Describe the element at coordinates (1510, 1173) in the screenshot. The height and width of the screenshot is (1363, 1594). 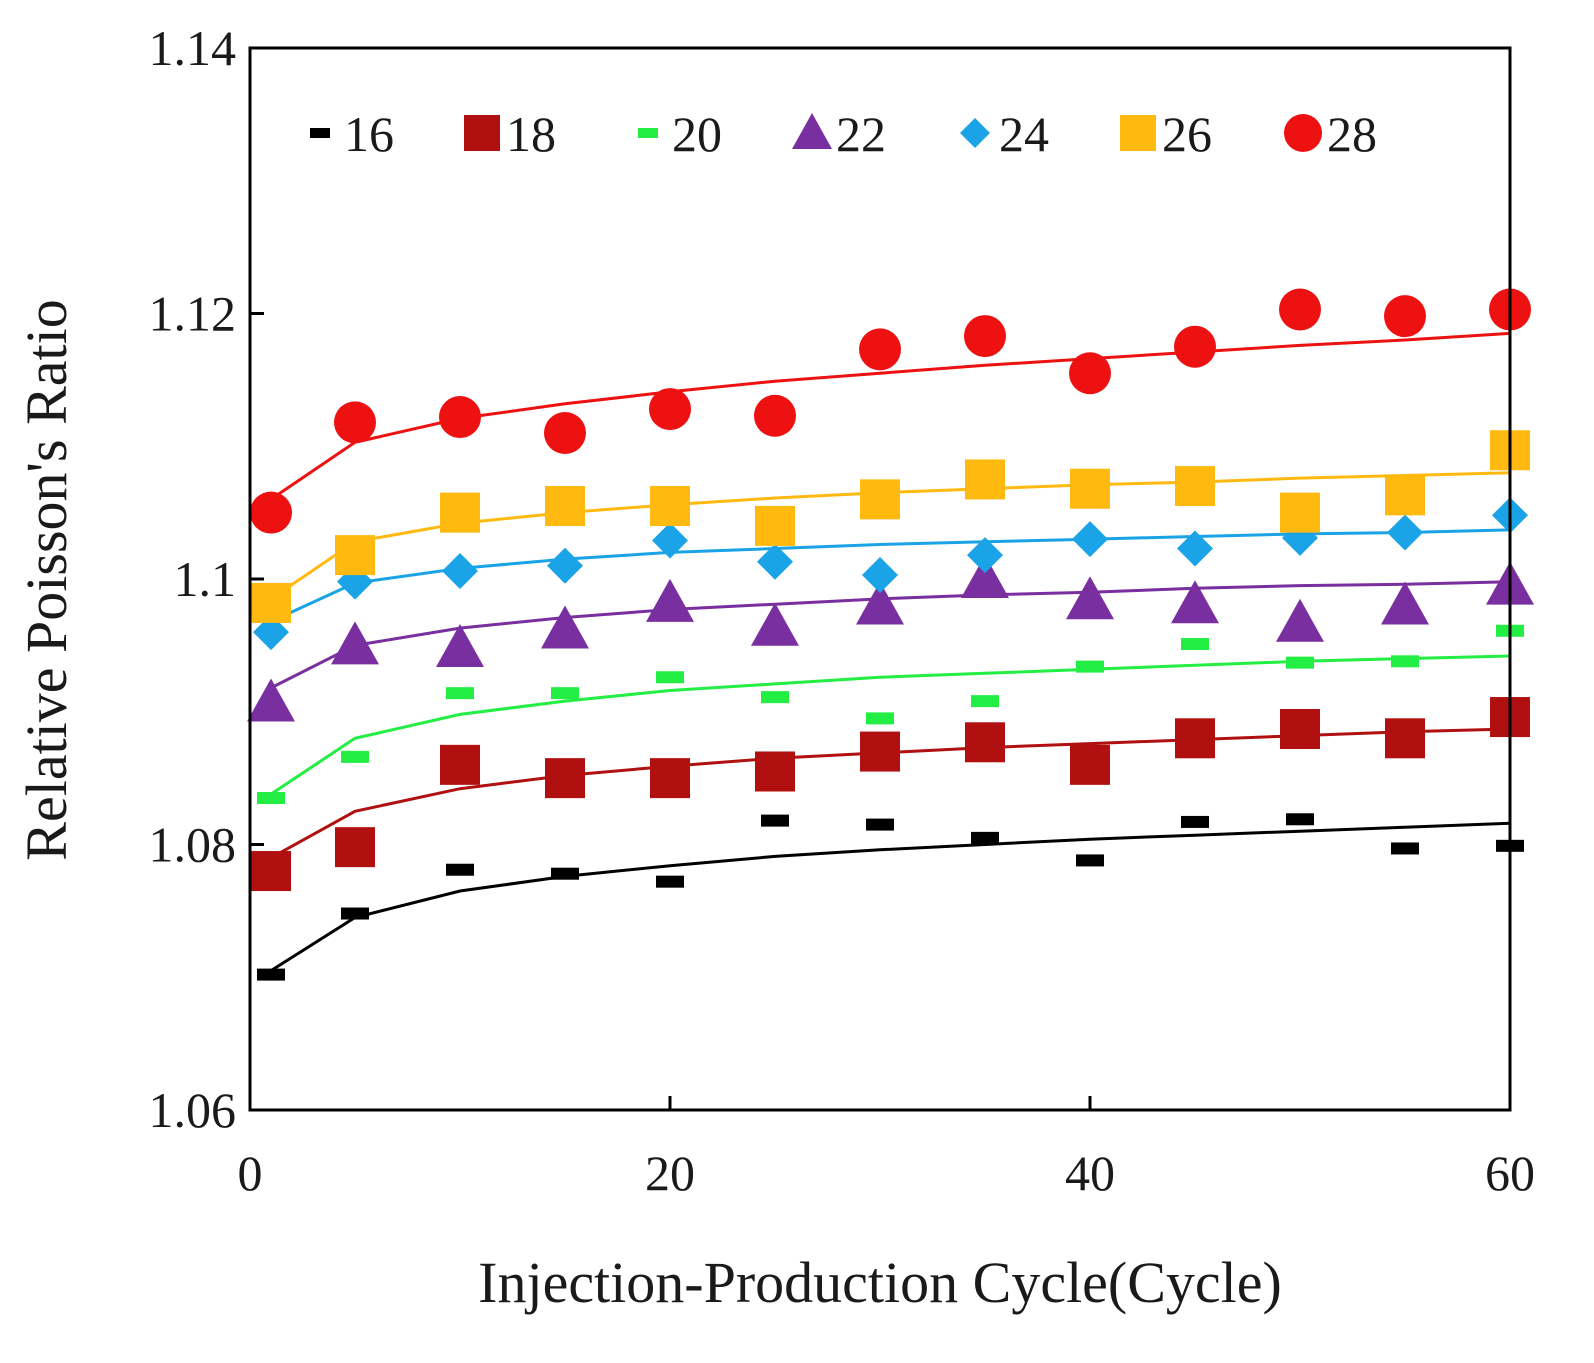
I see `x-tick-label: 60` at that location.